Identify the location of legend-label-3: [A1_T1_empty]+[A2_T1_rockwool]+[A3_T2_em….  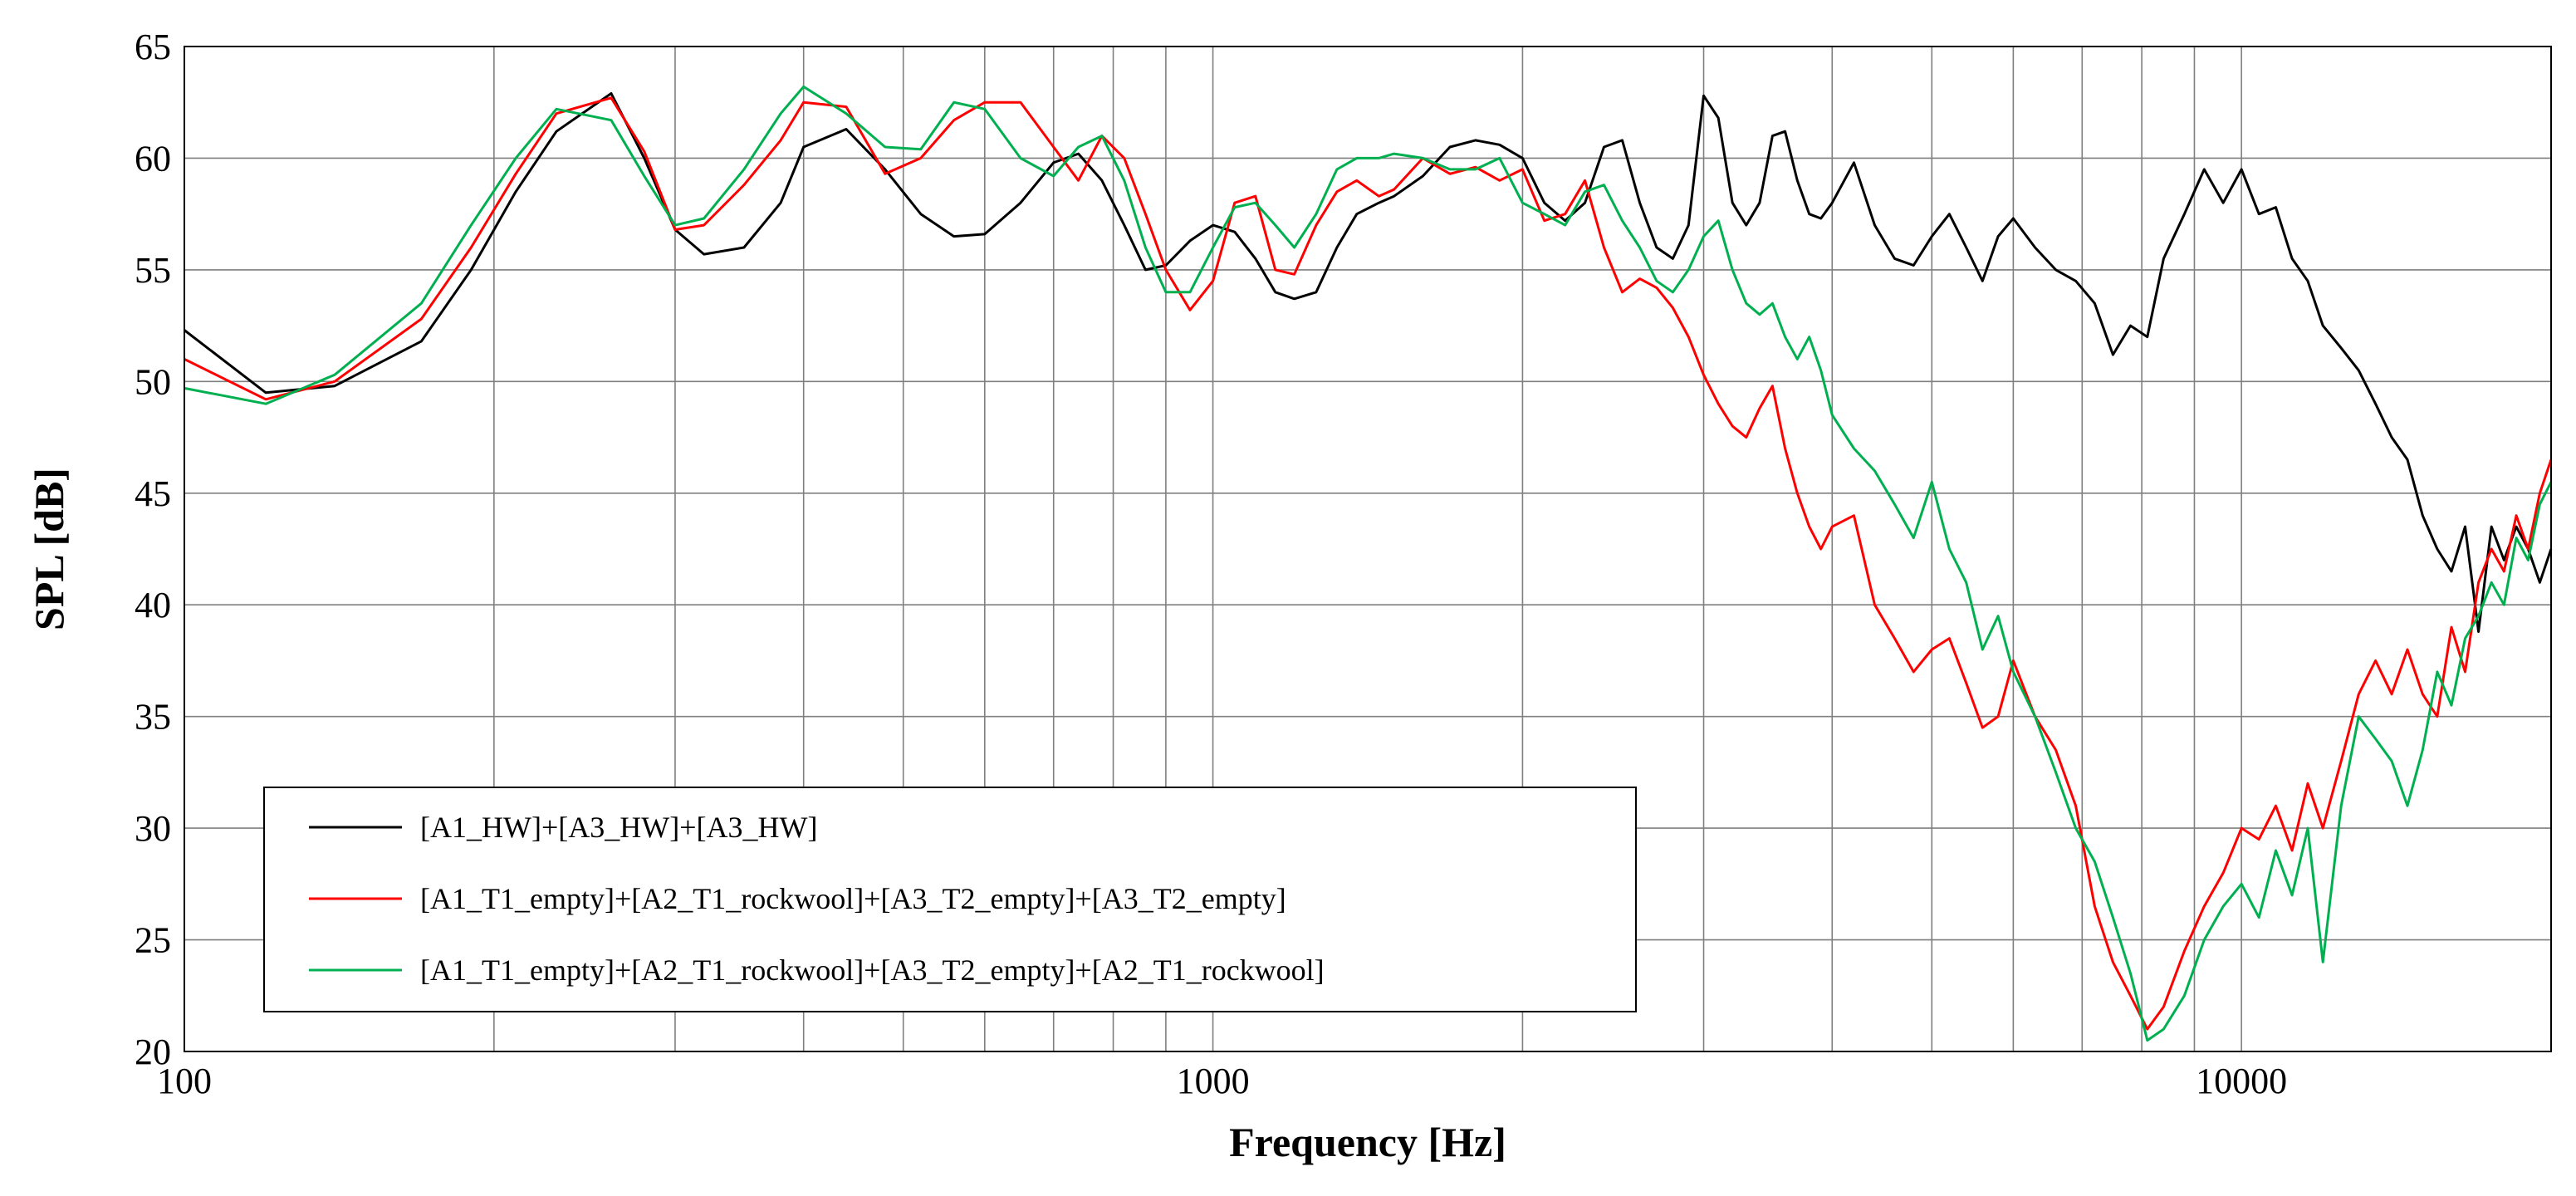
(872, 970).